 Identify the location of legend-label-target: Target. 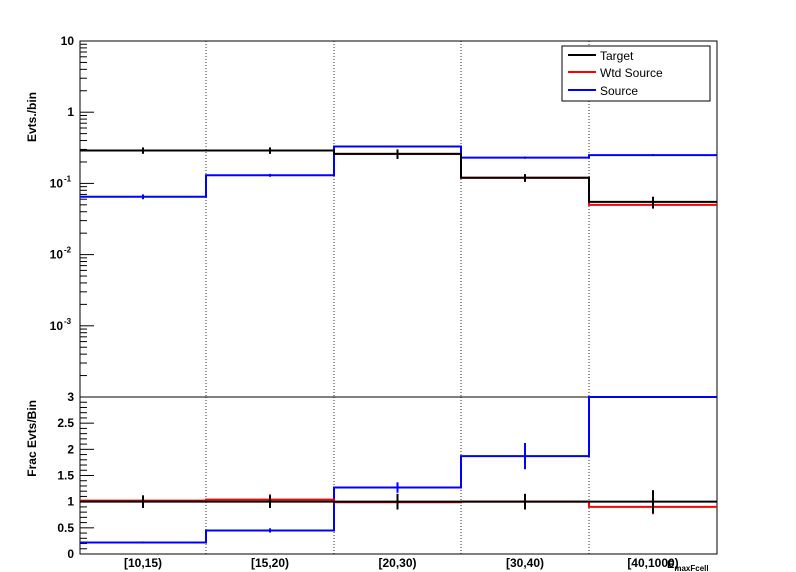
(617, 56).